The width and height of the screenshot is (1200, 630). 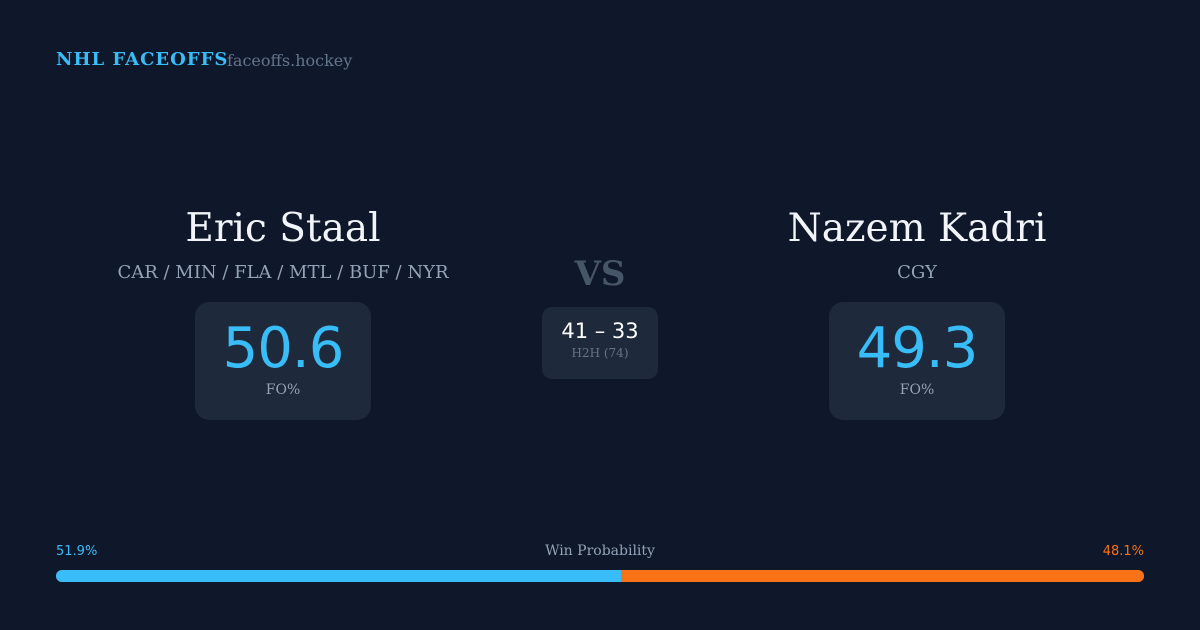 What do you see at coordinates (77, 551) in the screenshot?
I see `left-win-probability: 51.9%` at bounding box center [77, 551].